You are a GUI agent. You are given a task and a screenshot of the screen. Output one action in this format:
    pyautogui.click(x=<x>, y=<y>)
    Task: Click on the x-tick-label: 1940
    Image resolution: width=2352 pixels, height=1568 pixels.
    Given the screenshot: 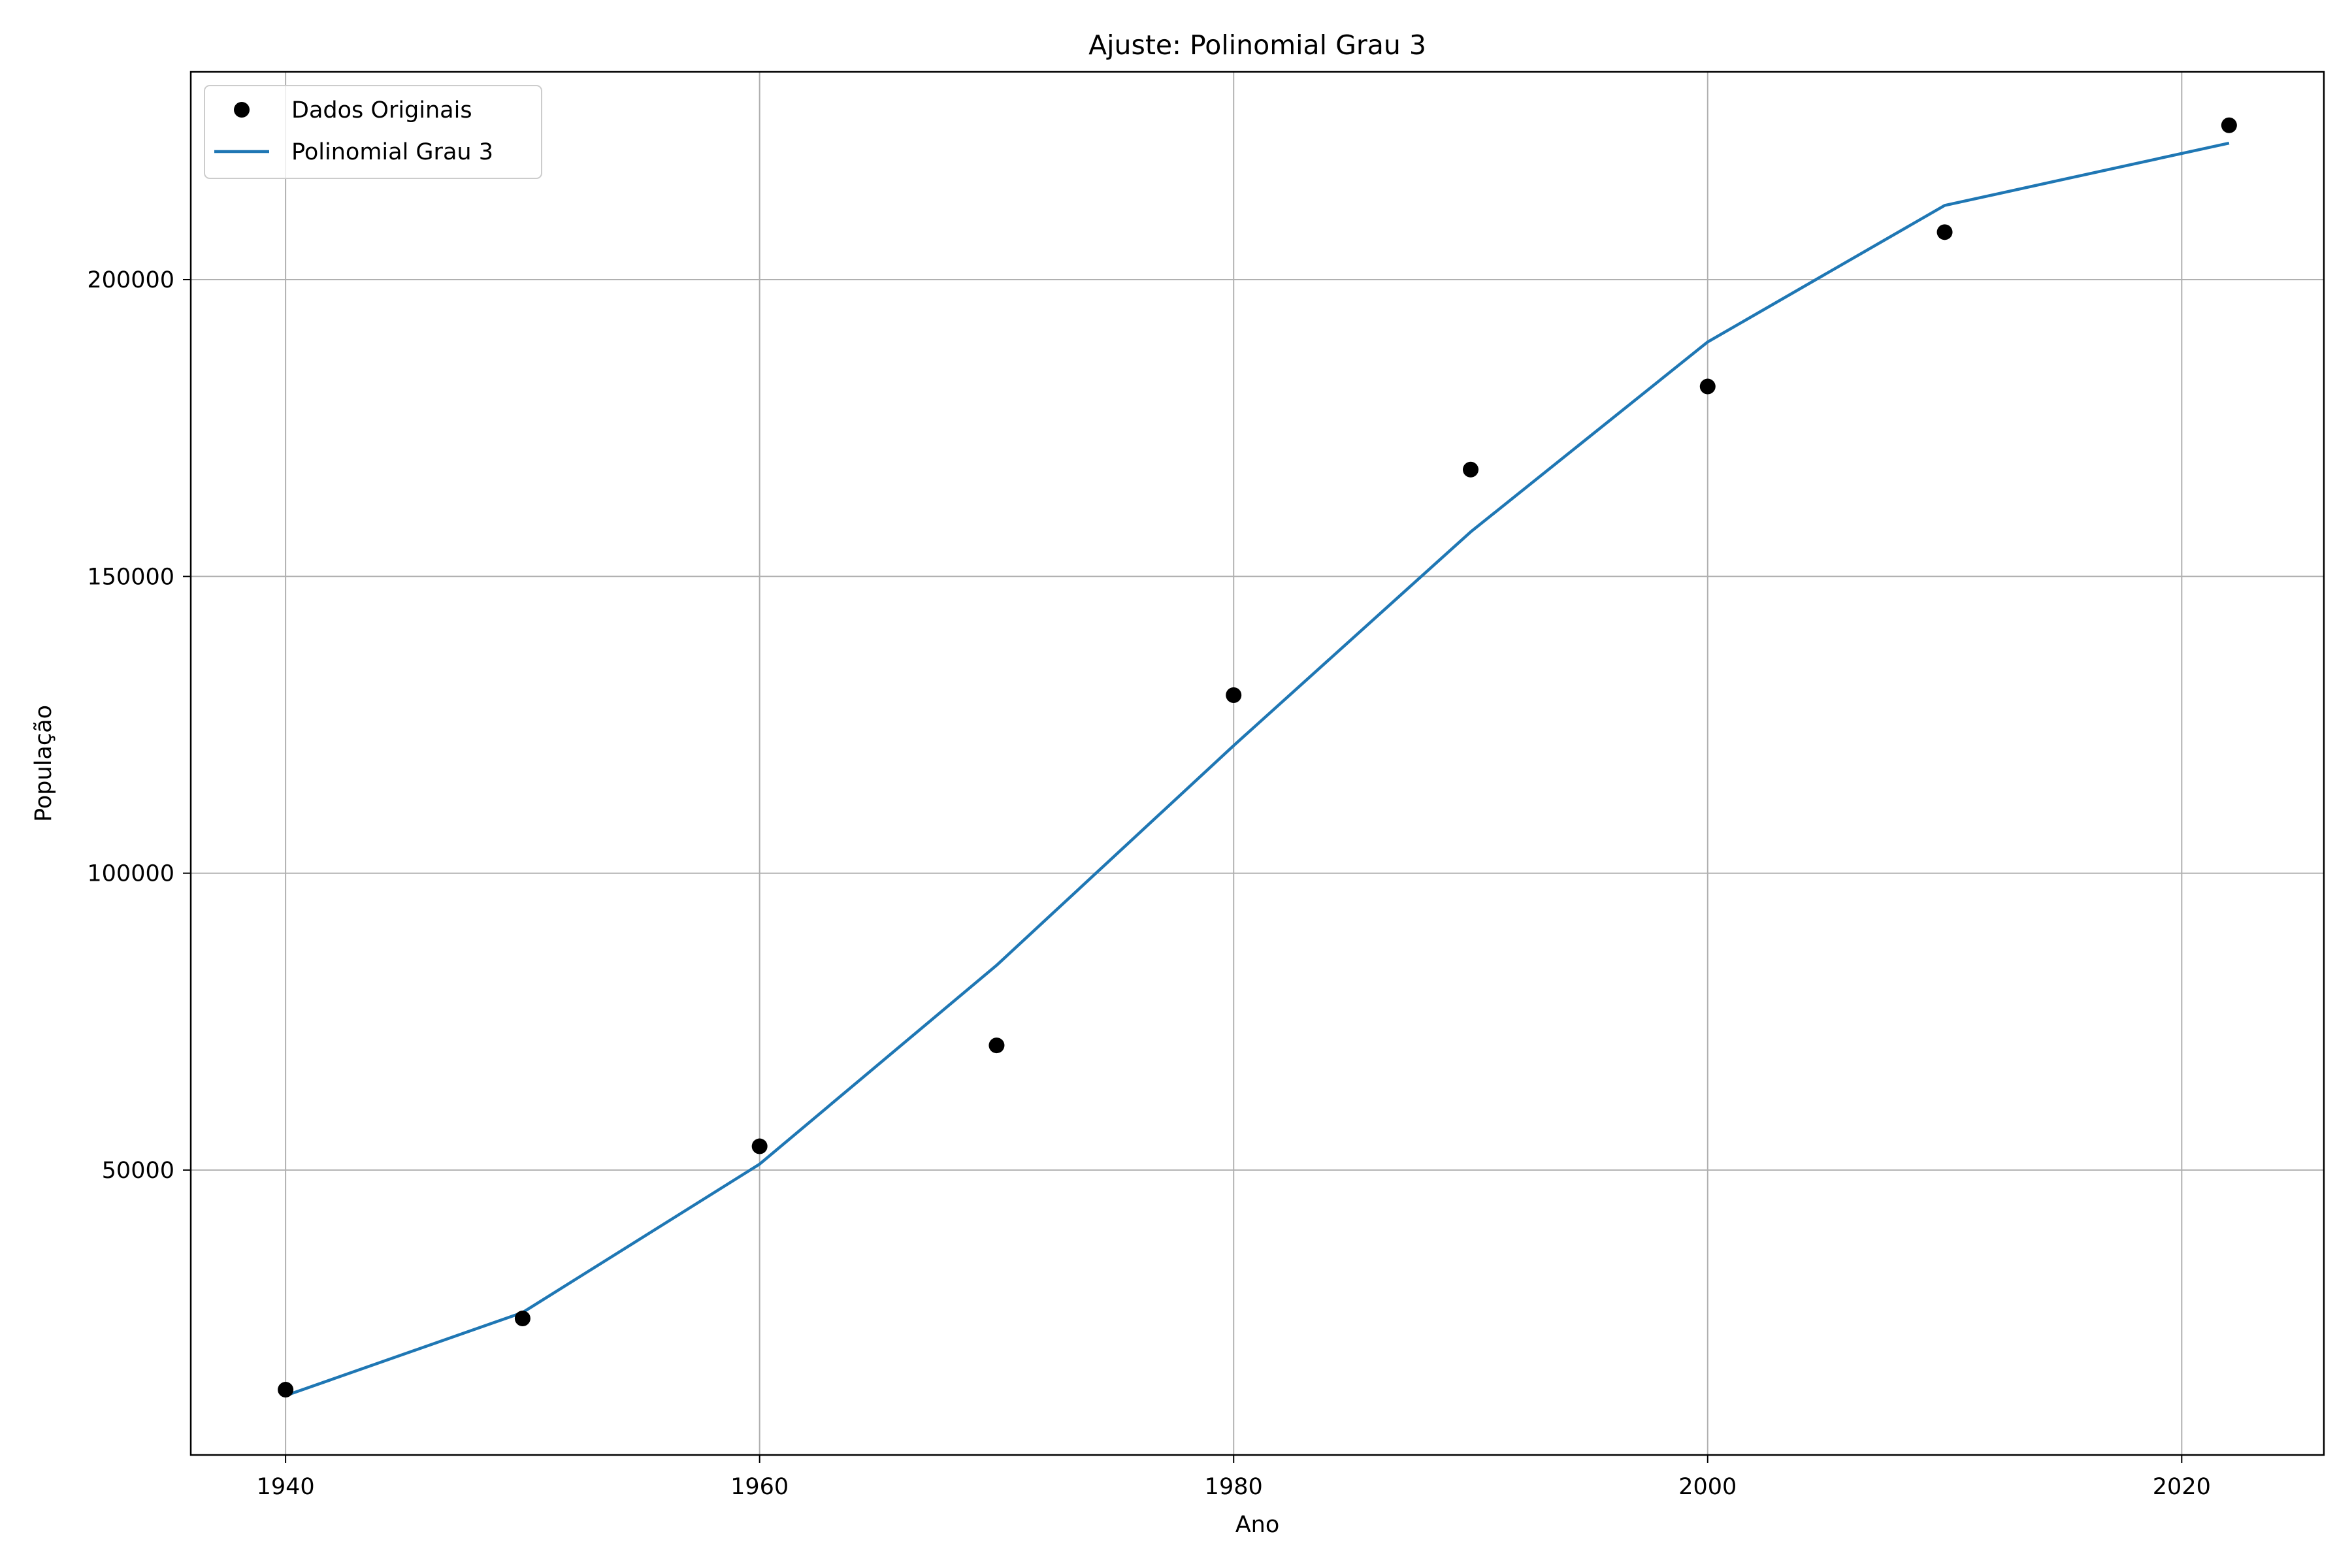 What is the action you would take?
    pyautogui.click(x=286, y=1487)
    